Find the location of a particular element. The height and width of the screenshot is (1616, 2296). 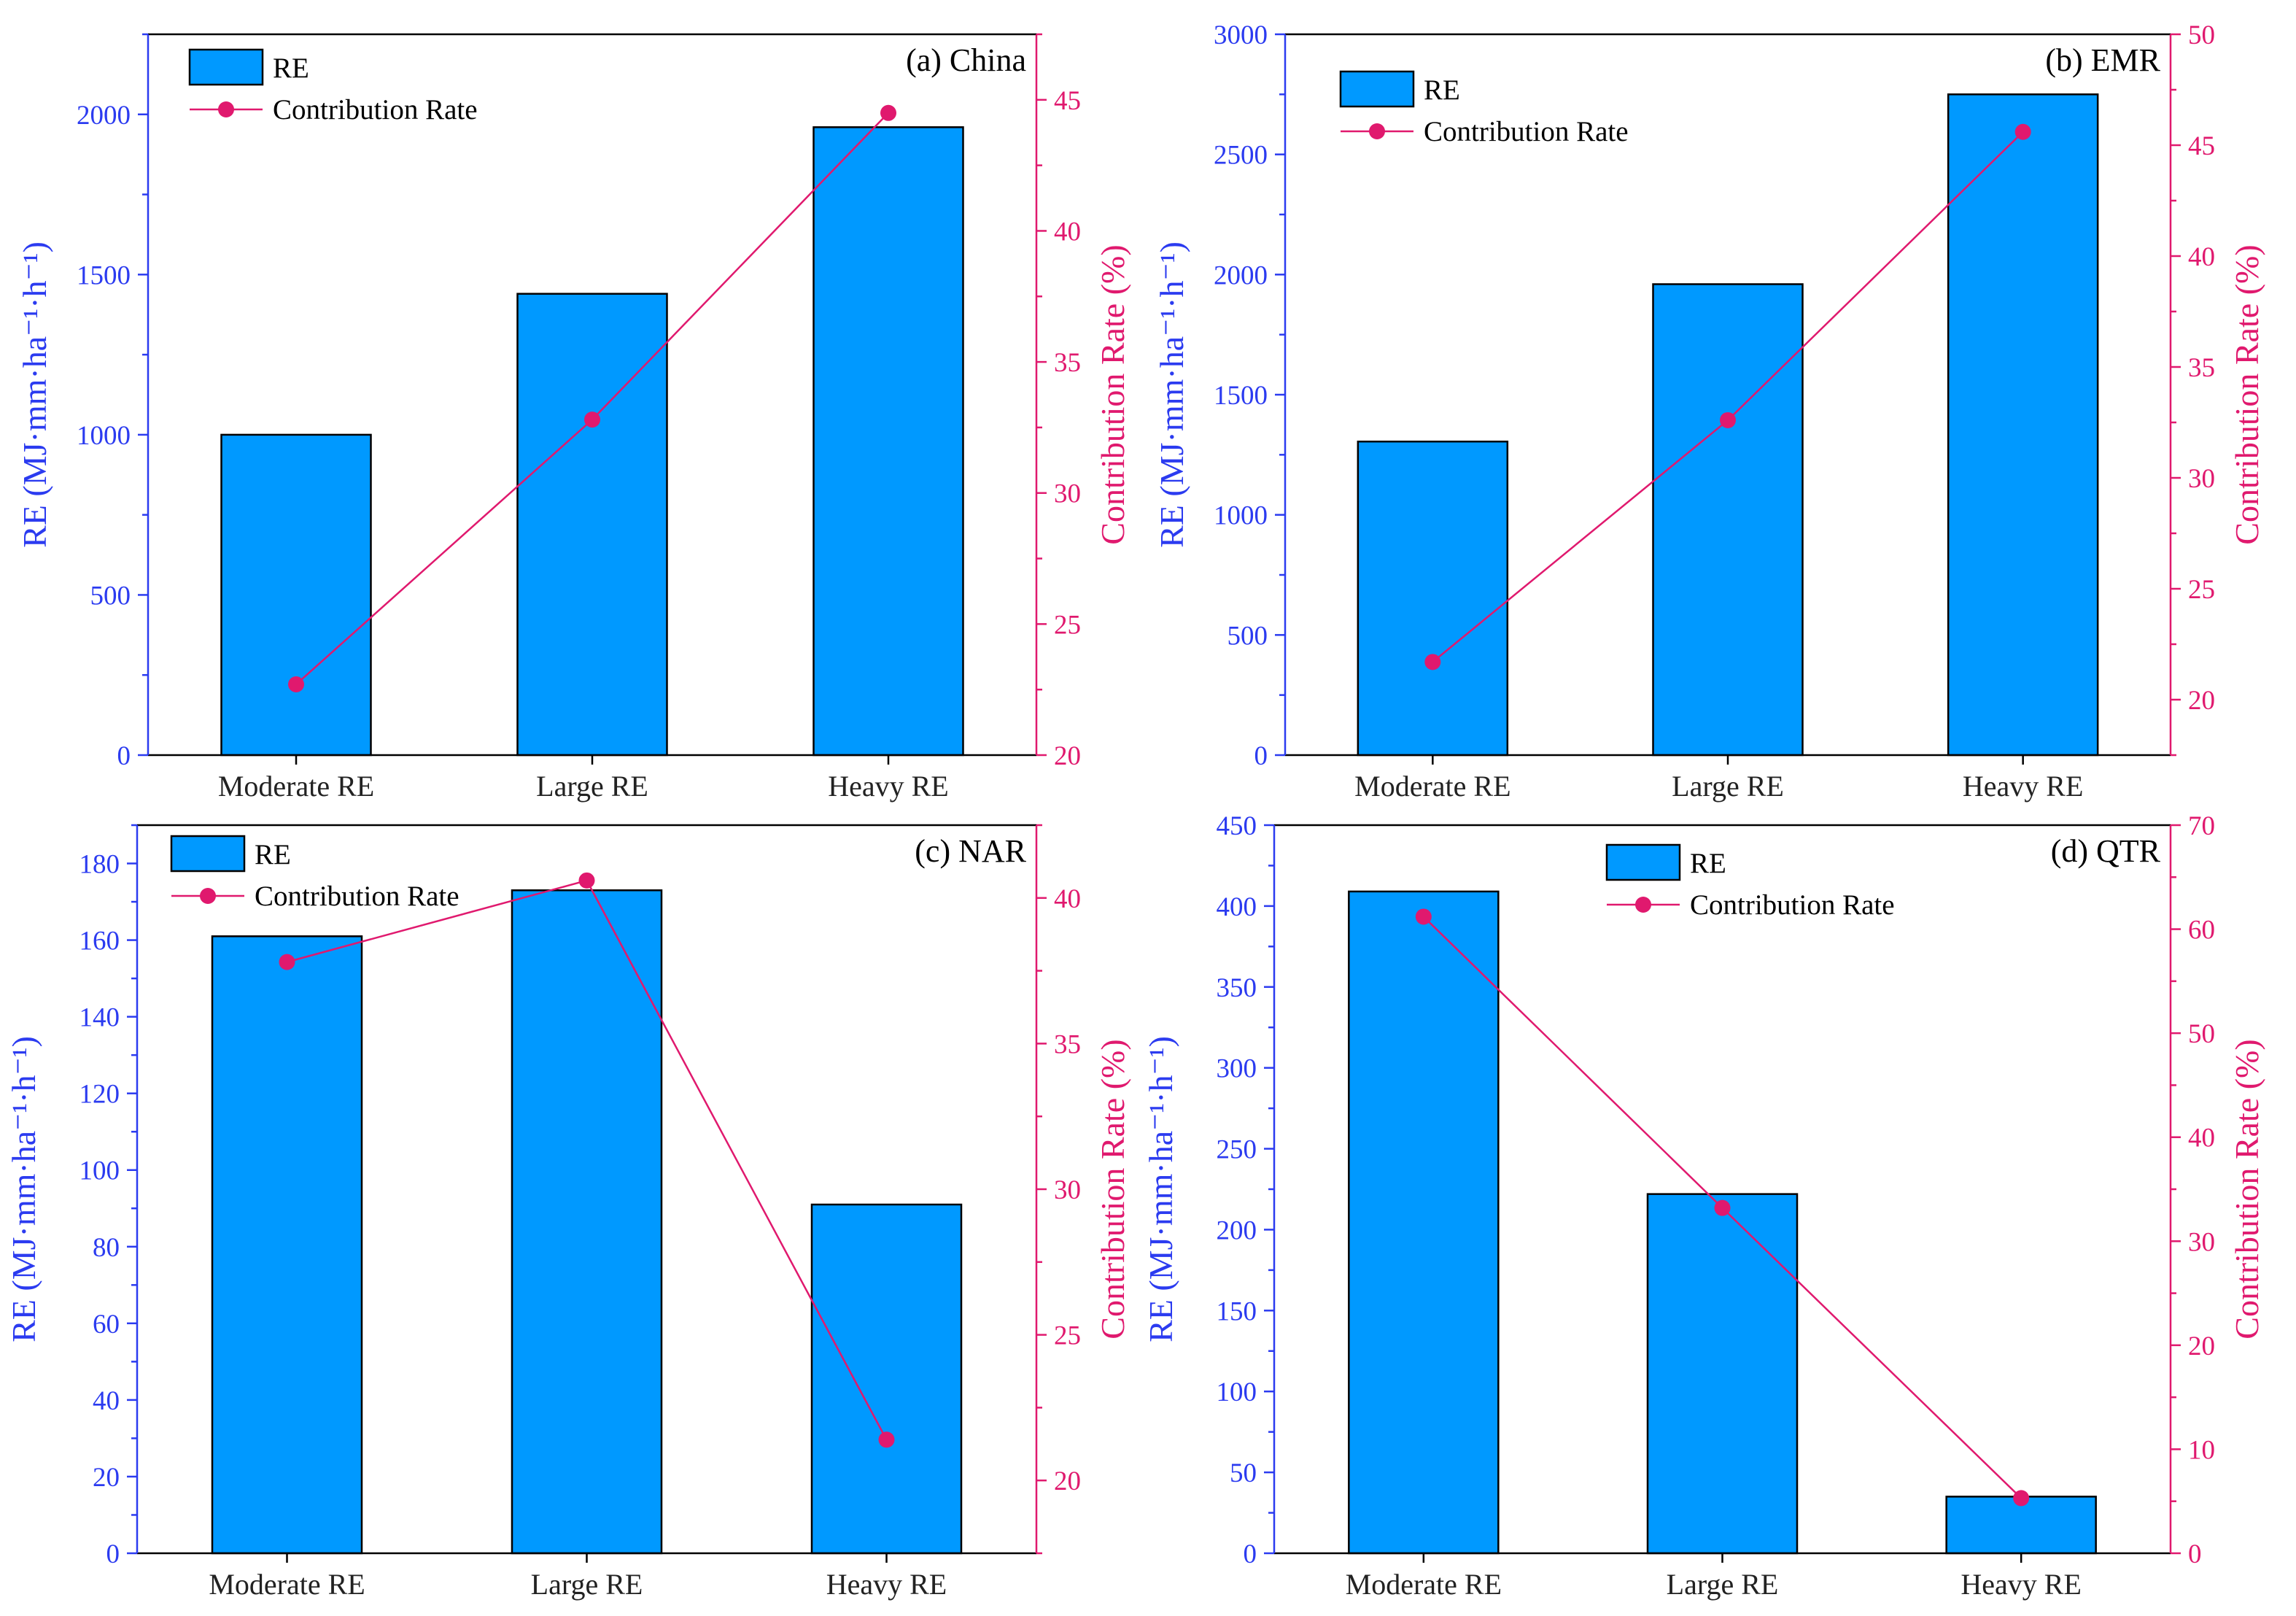

left-ytick-label: 200 is located at coordinates (1237, 1230).